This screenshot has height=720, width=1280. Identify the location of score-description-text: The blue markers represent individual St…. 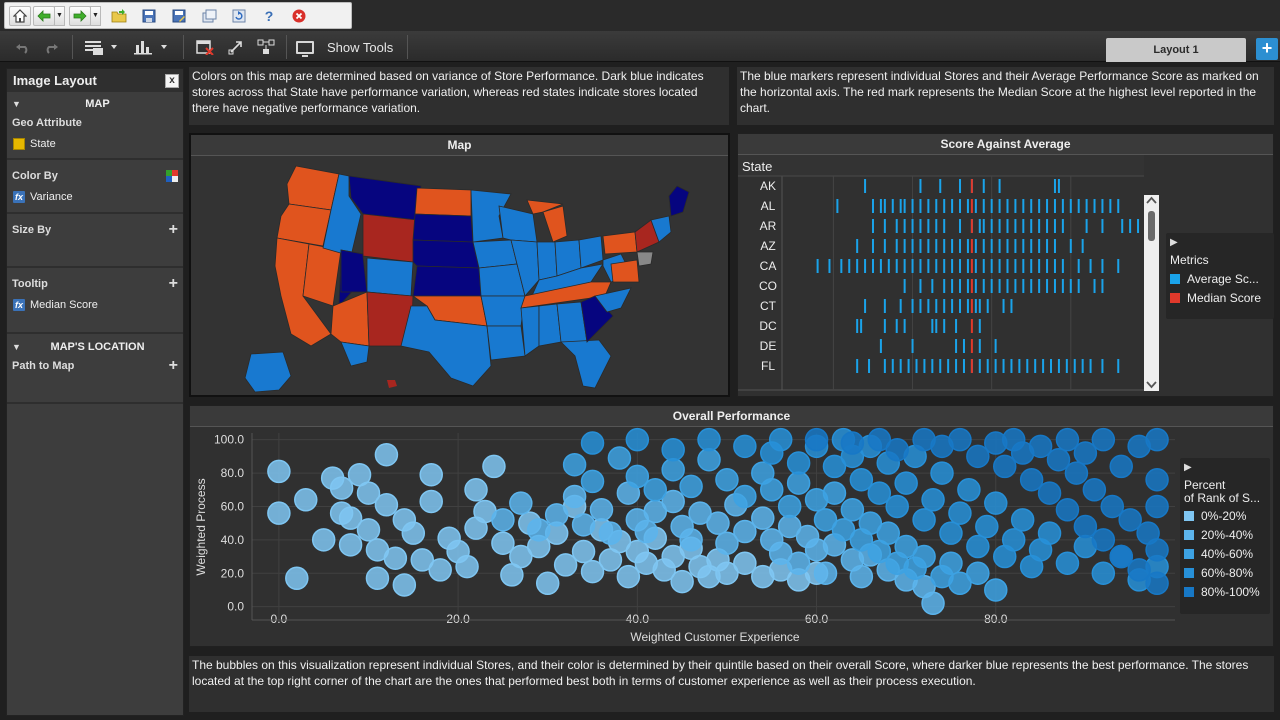
(1005, 96).